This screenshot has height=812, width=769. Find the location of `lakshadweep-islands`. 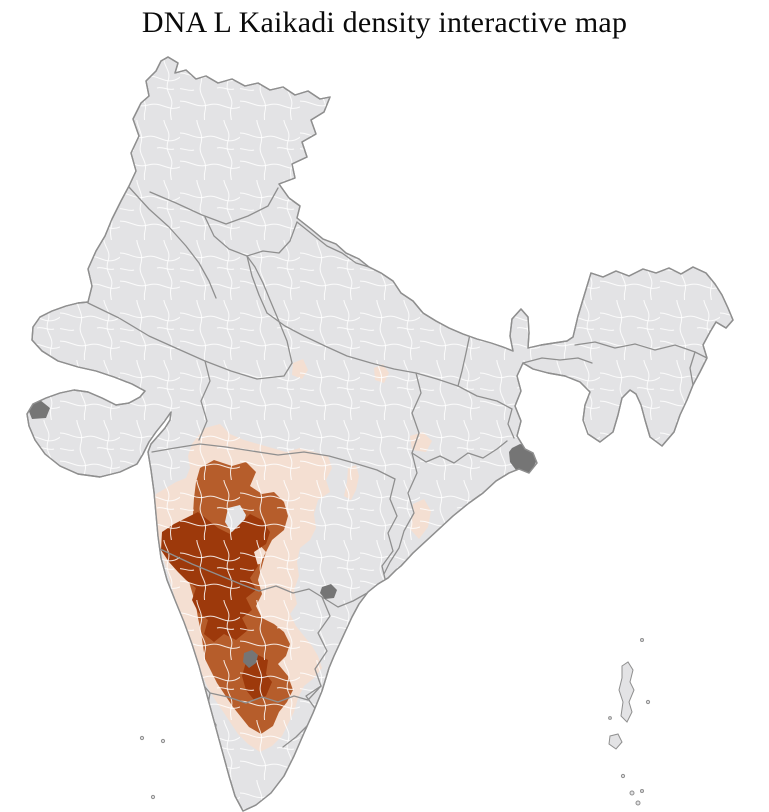

lakshadweep-islands is located at coordinates (152, 767).